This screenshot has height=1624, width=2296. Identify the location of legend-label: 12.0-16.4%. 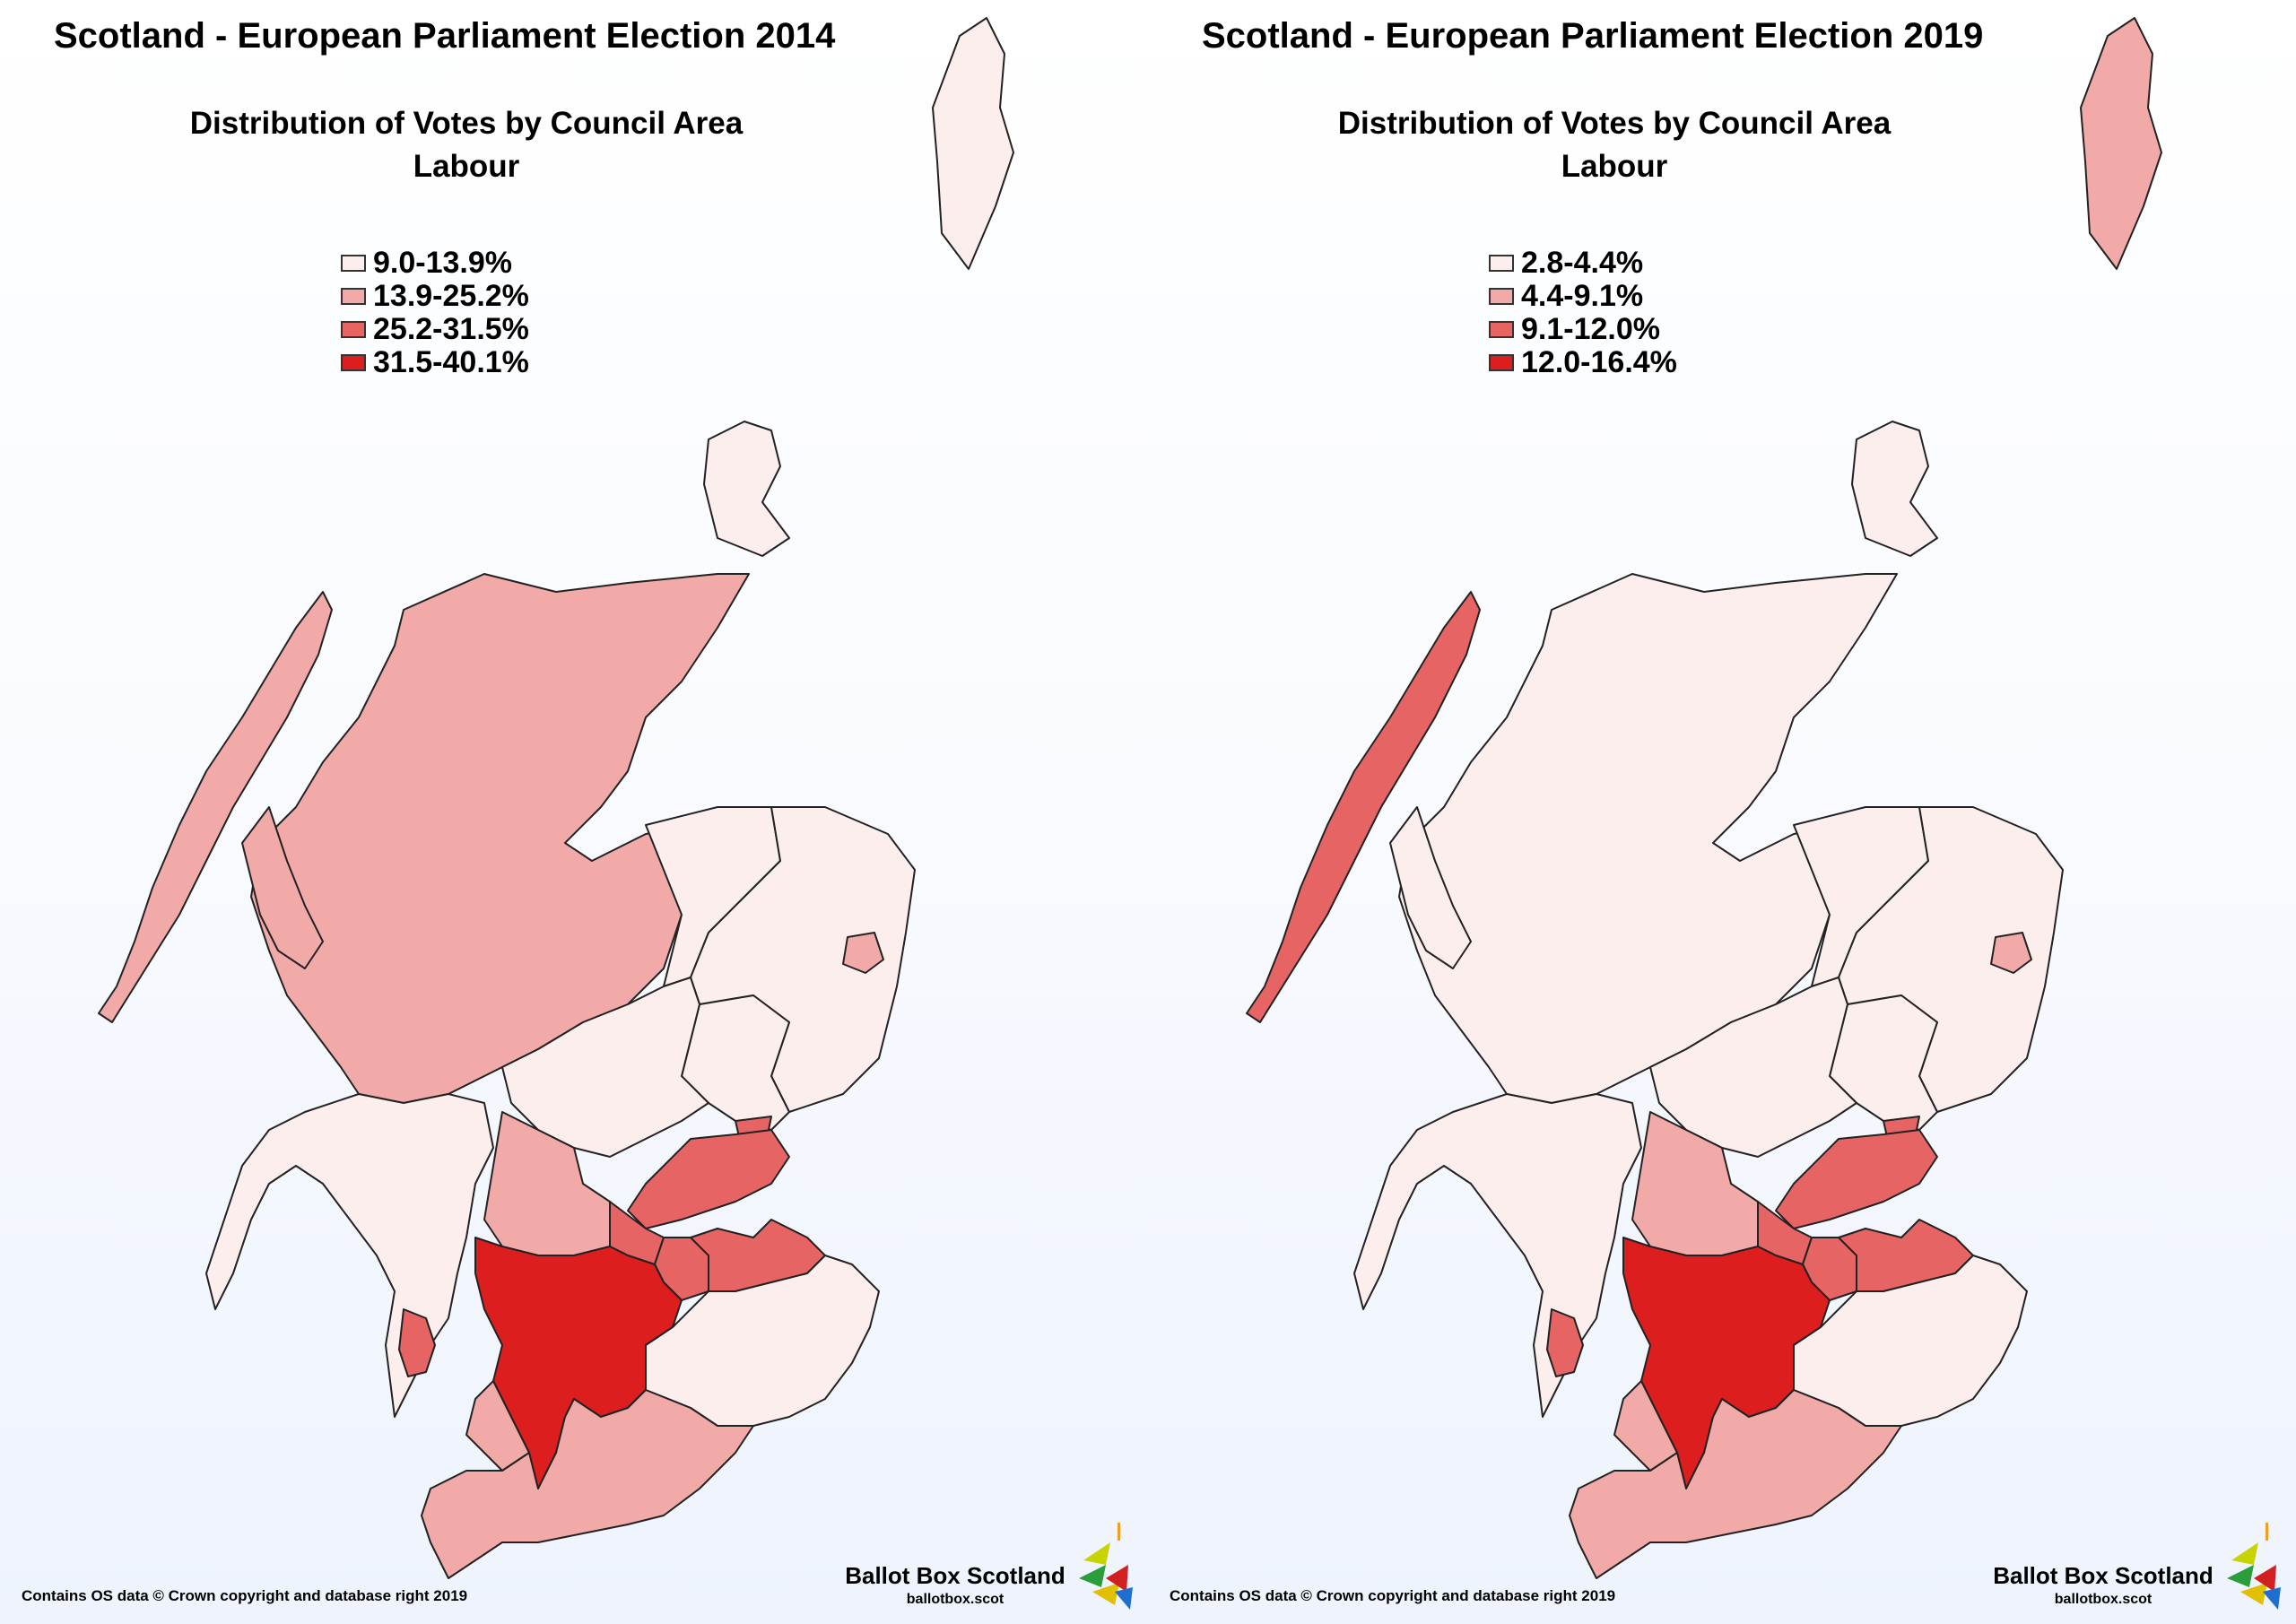
(1599, 362).